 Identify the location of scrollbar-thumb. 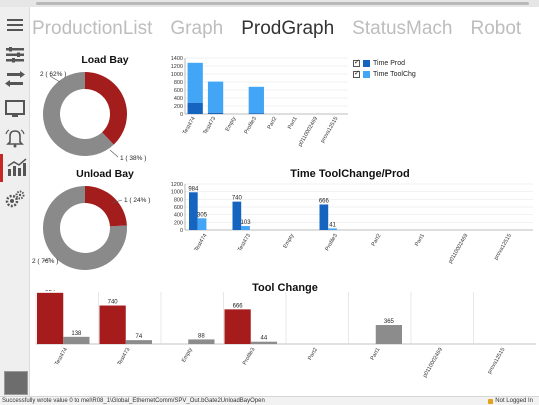
(282, 3).